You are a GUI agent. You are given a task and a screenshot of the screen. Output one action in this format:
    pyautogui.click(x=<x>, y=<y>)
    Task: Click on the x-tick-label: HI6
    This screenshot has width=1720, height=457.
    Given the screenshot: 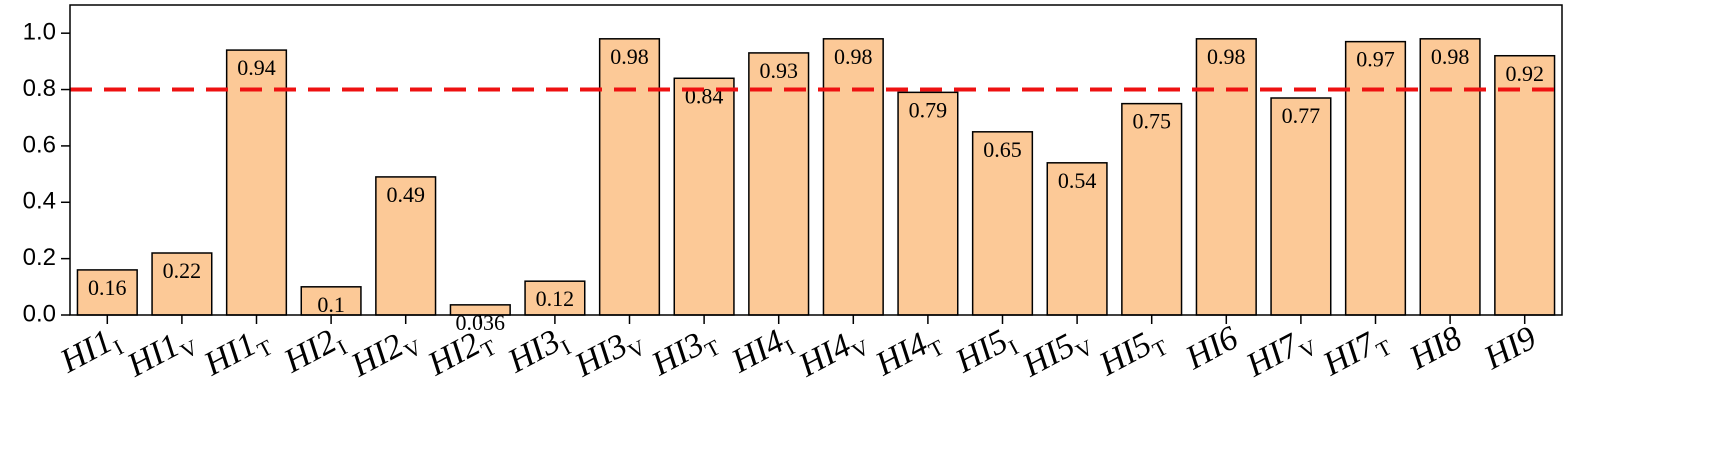 What is the action you would take?
    pyautogui.click(x=1211, y=348)
    